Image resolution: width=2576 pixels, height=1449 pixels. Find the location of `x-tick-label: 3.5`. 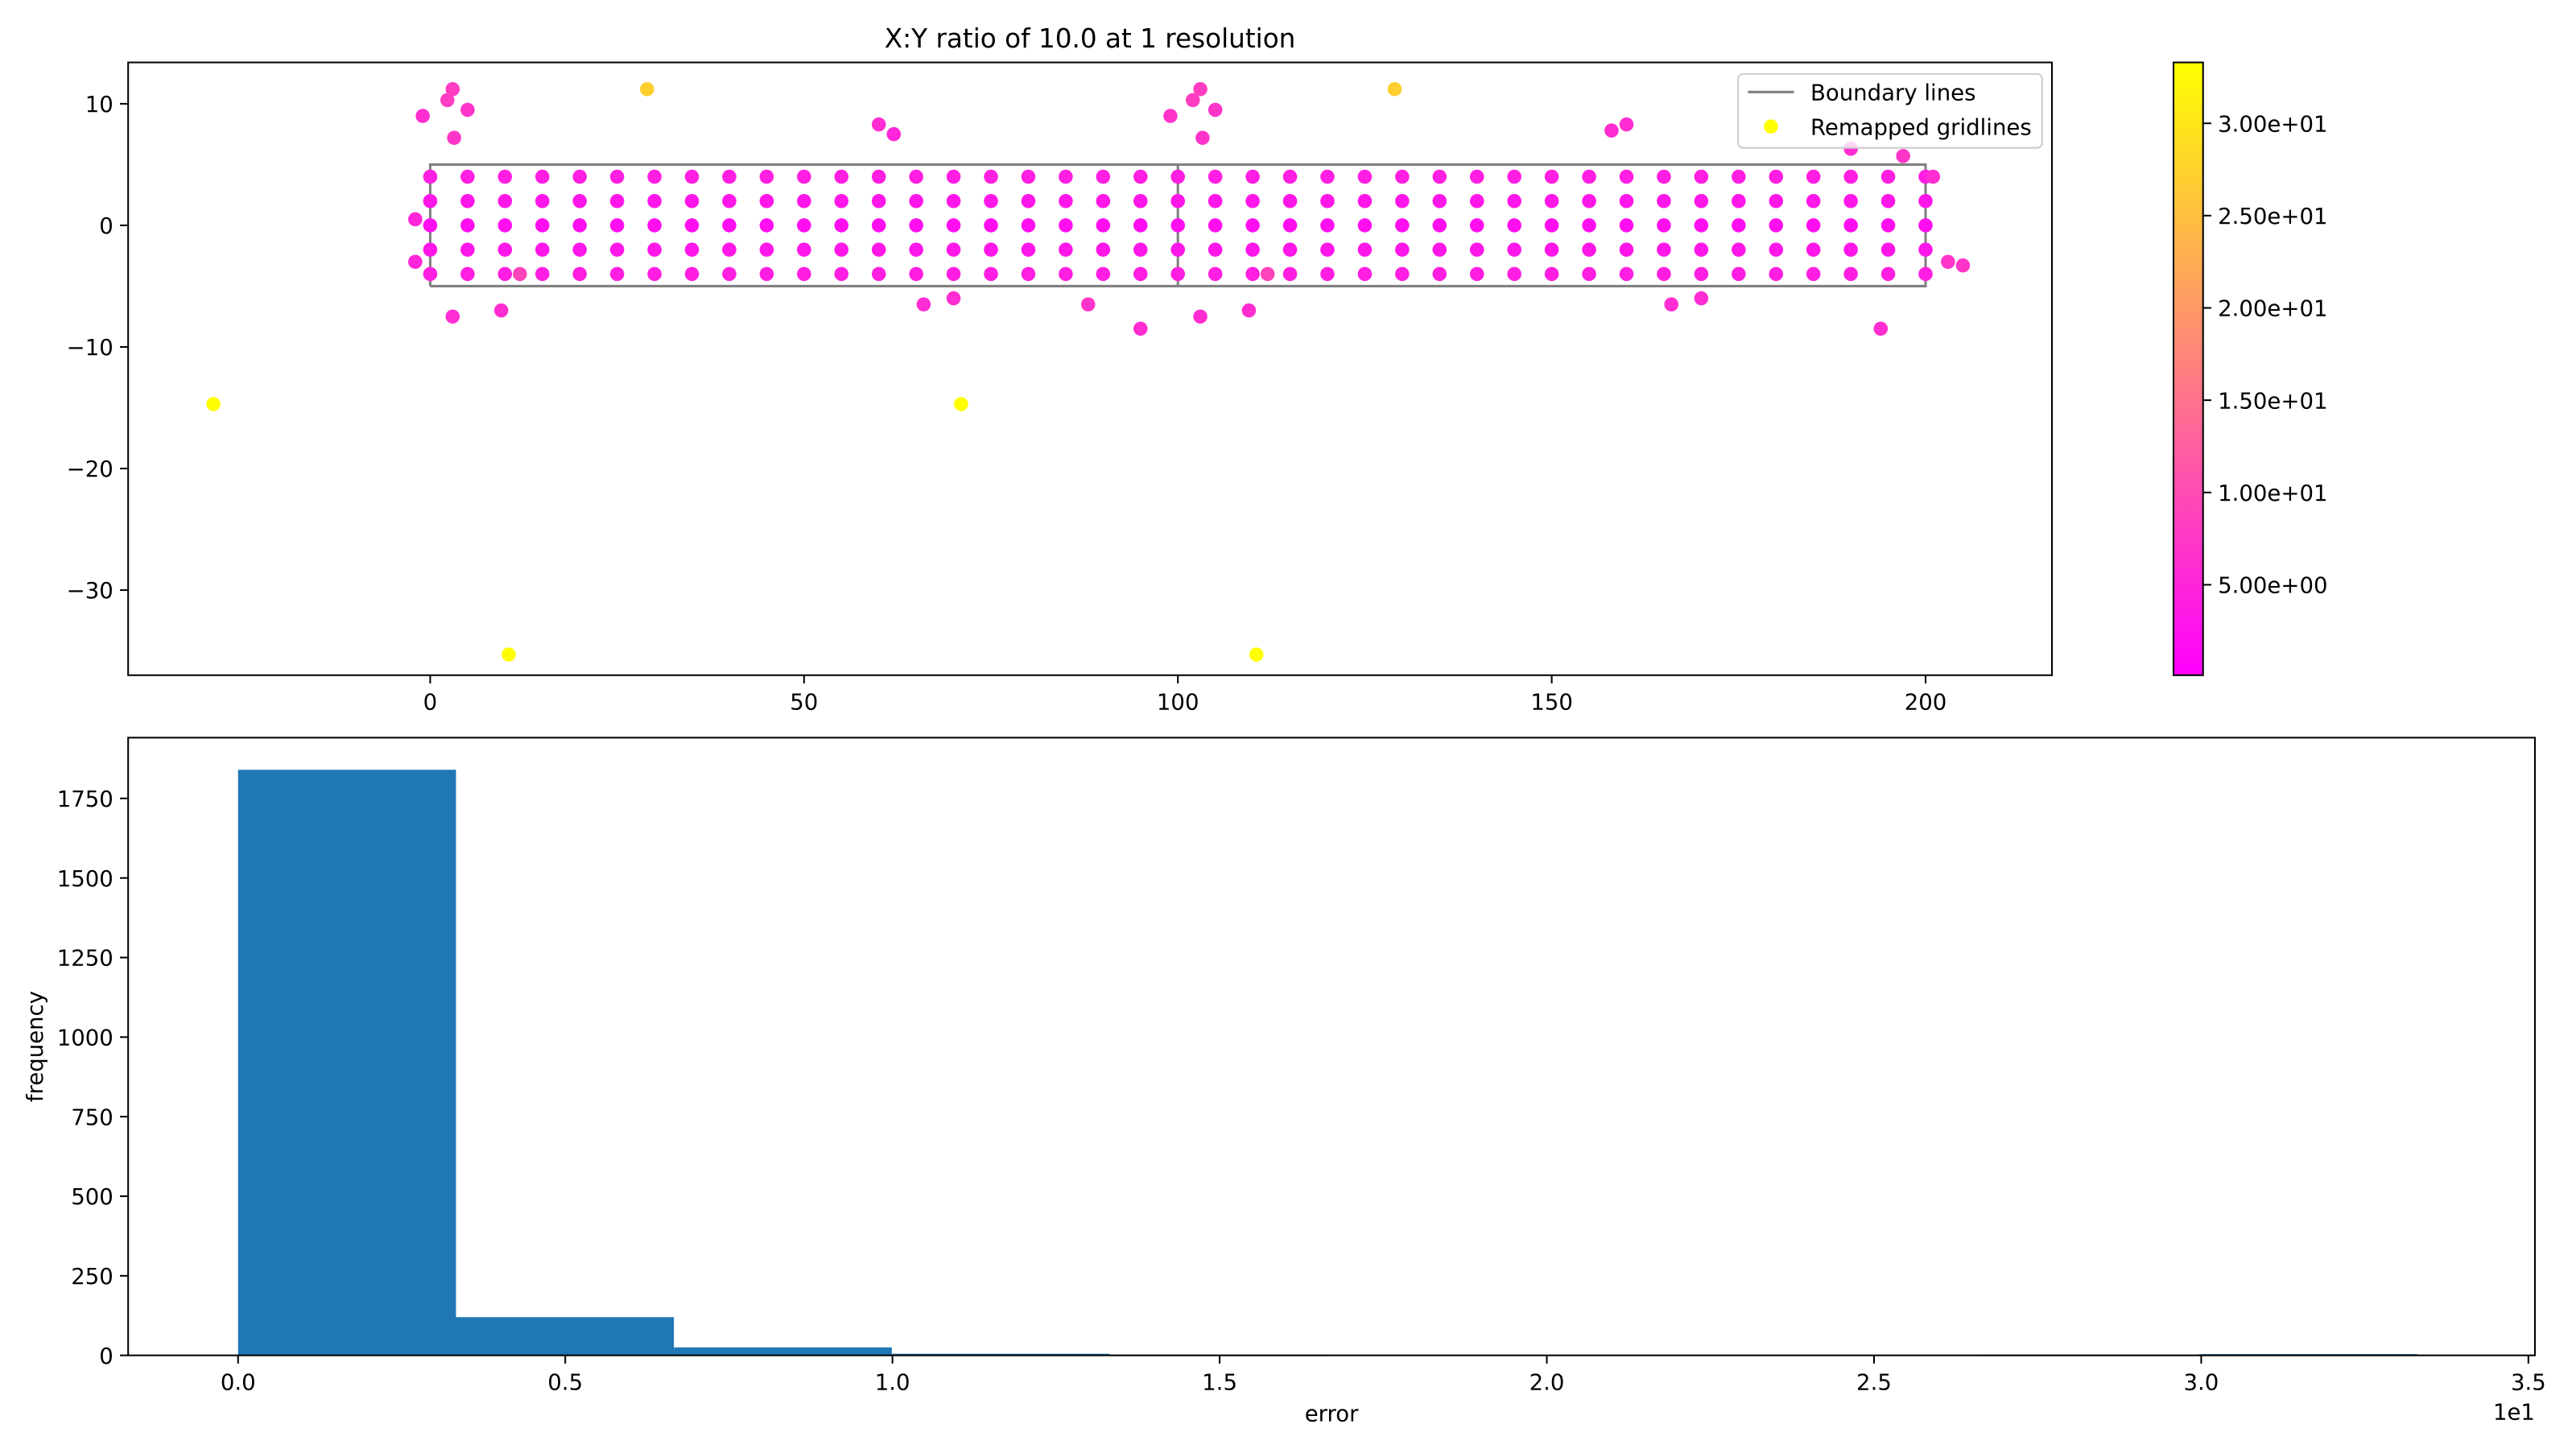

x-tick-label: 3.5 is located at coordinates (2528, 1383).